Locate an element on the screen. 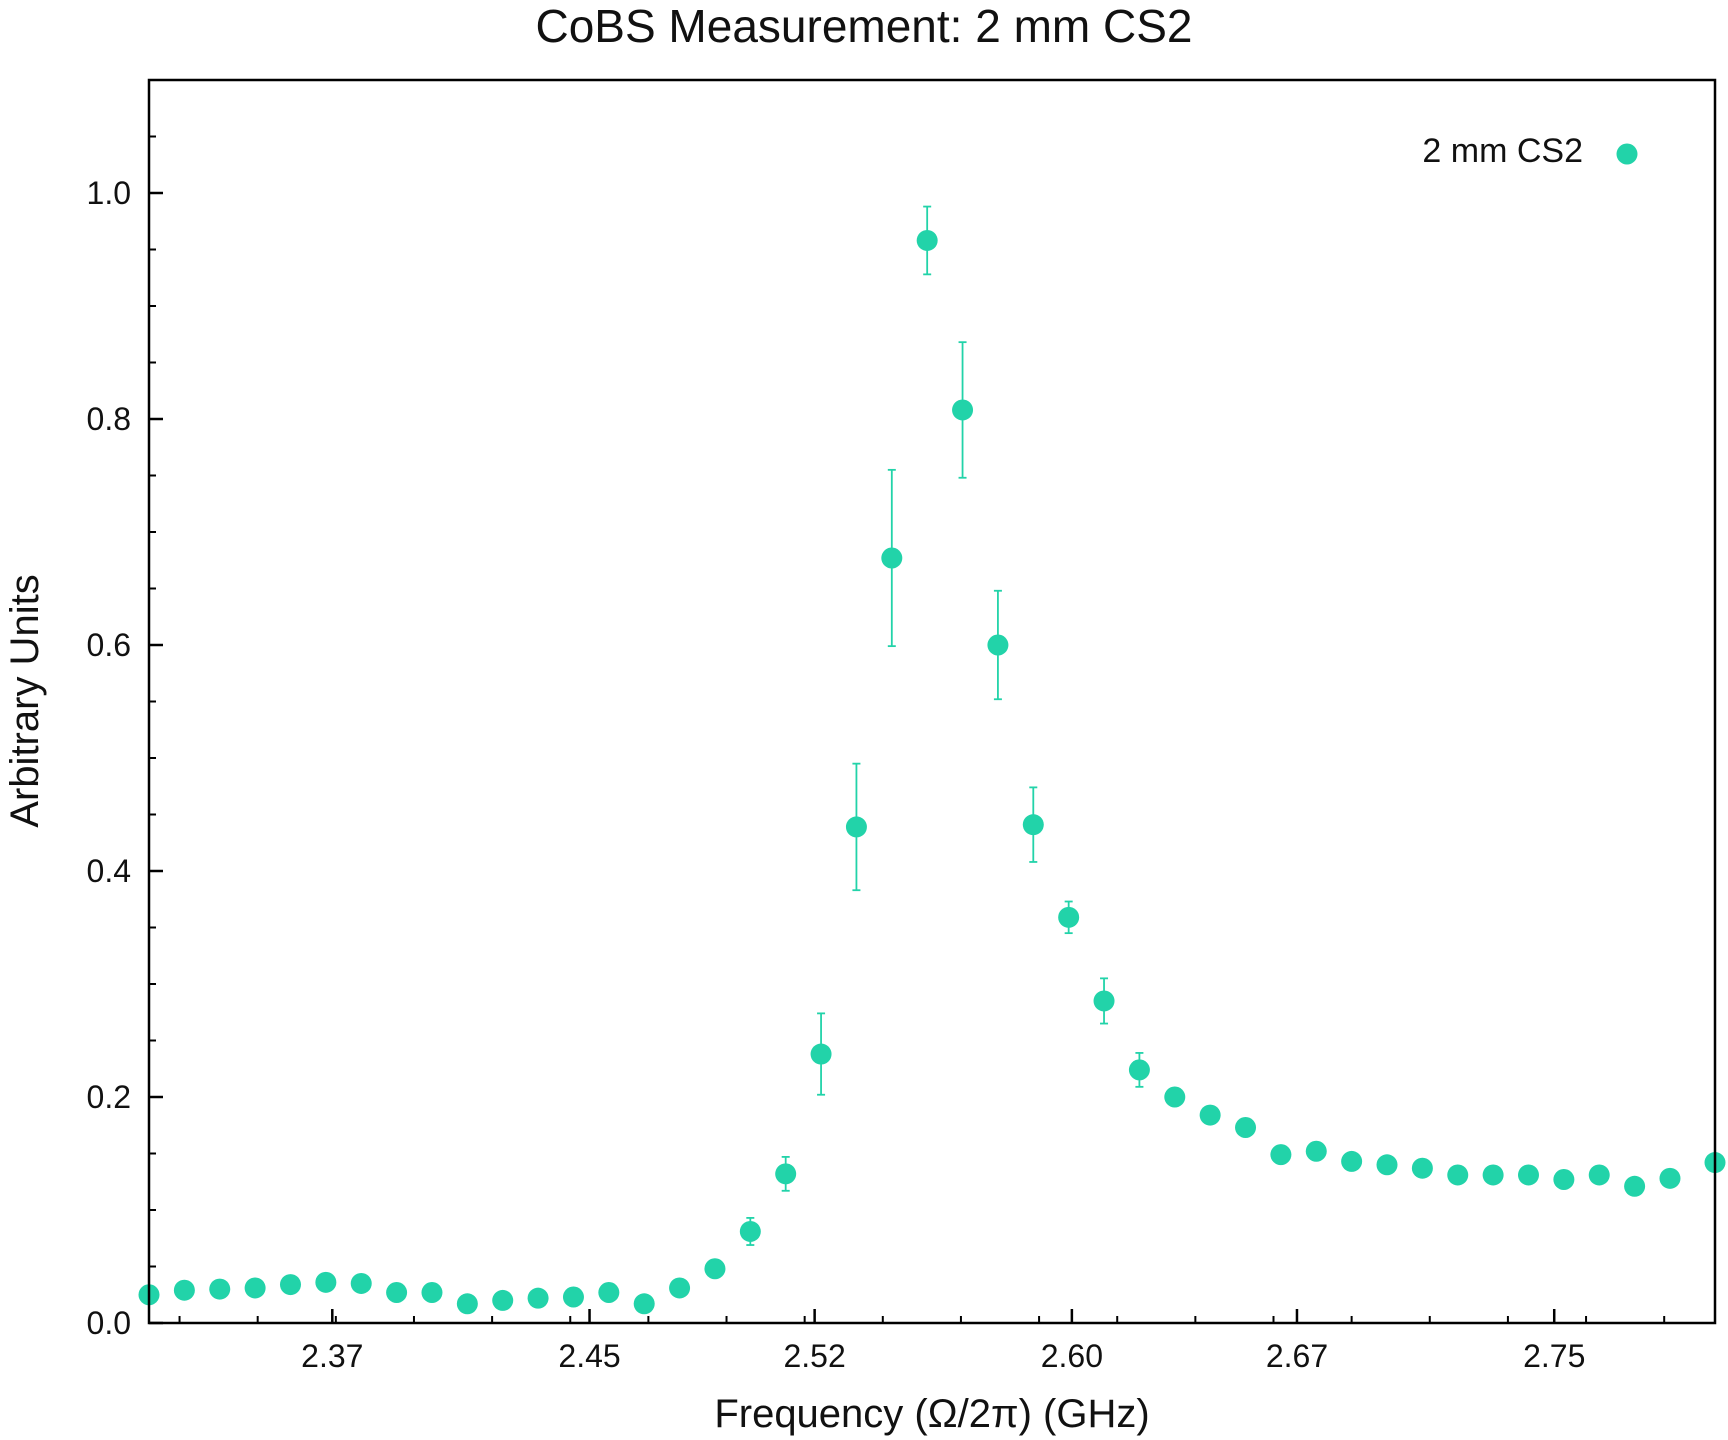 The height and width of the screenshot is (1440, 1728). x-tick-label: 2.52 is located at coordinates (814, 1356).